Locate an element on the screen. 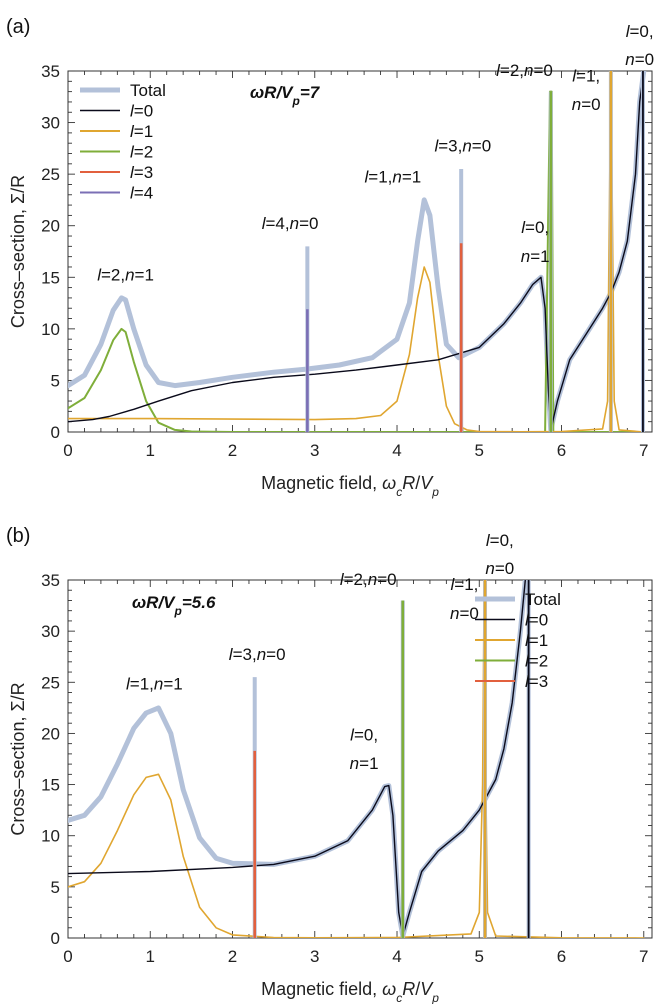 The height and width of the screenshot is (1004, 662). peak-annotation: l=4,n=0 is located at coordinates (290, 223).